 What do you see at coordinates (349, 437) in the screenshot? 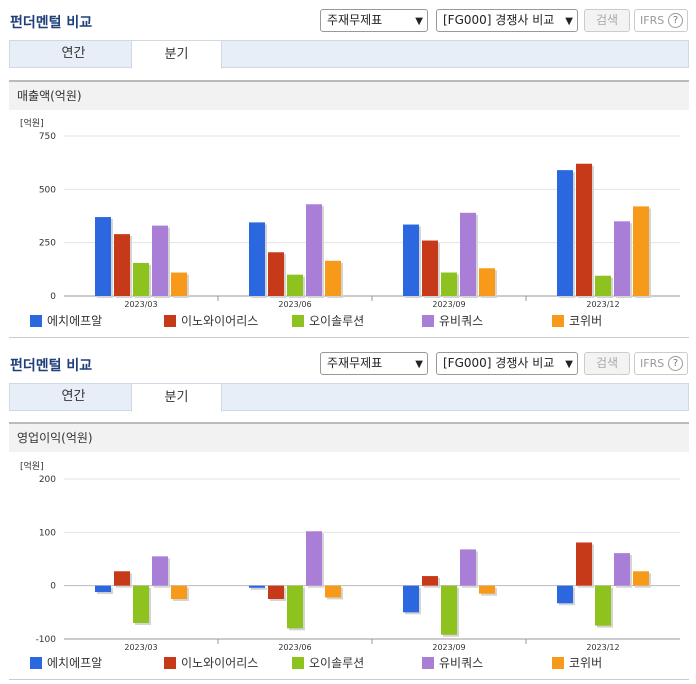
I see `chart-subheading: 영업이익(억원)` at bounding box center [349, 437].